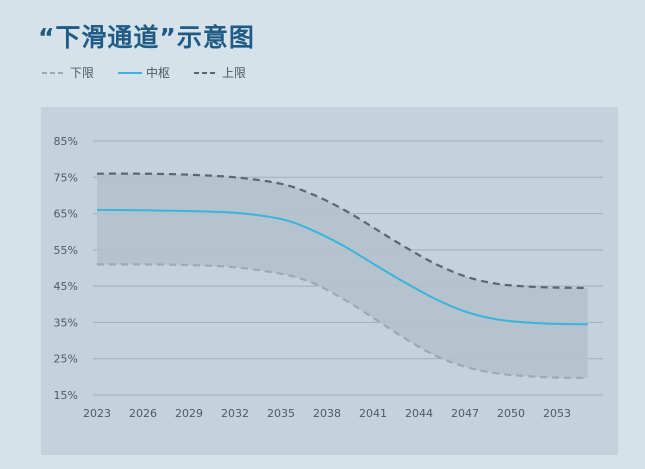 The height and width of the screenshot is (469, 645). Describe the element at coordinates (189, 413) in the screenshot. I see `x-tick-label-2: 2029` at that location.